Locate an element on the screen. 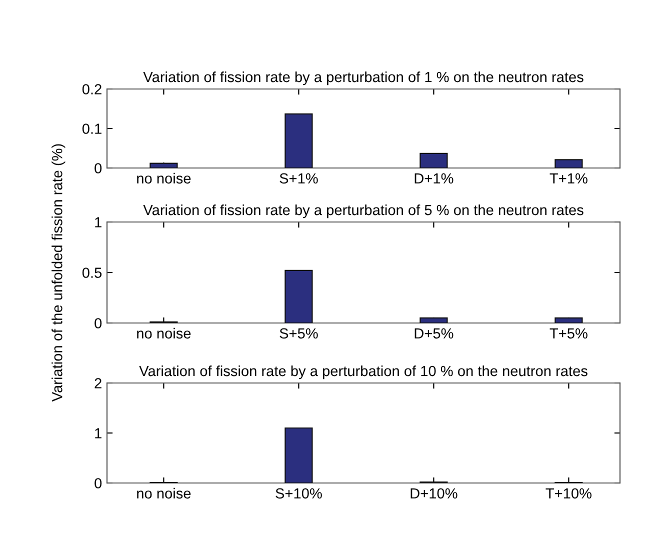 This screenshot has height=534, width=670. y-tick-label: 0.1 is located at coordinates (92, 129).